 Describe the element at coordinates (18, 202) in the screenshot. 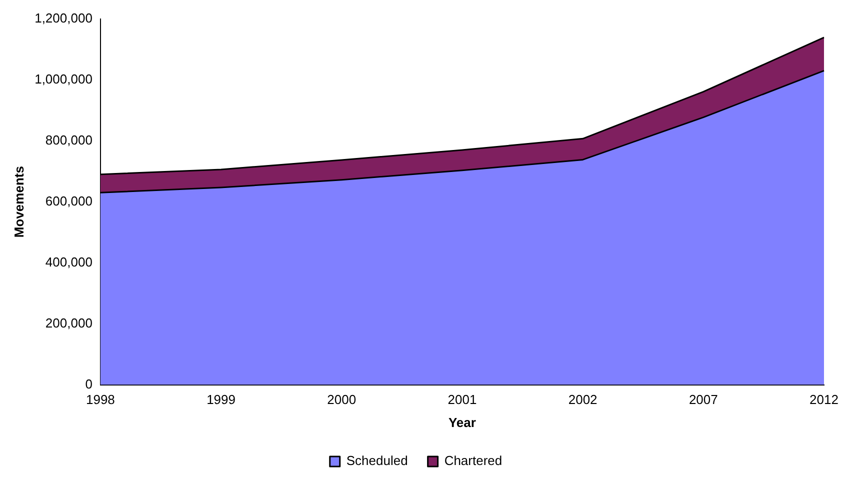

I see `y-axis-title: Movements` at that location.